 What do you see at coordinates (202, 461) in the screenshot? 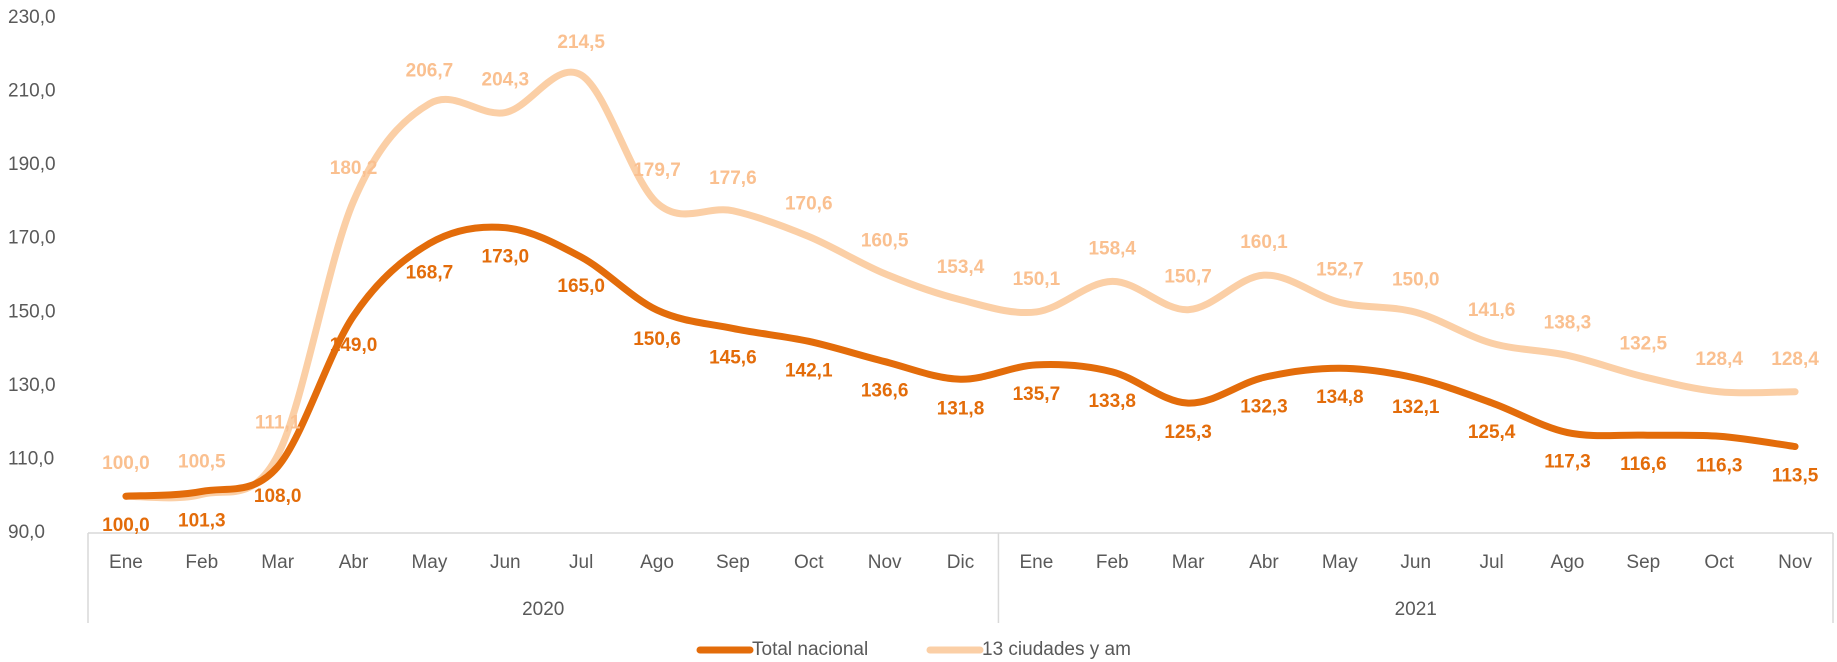
I see `data-label: 100,5` at bounding box center [202, 461].